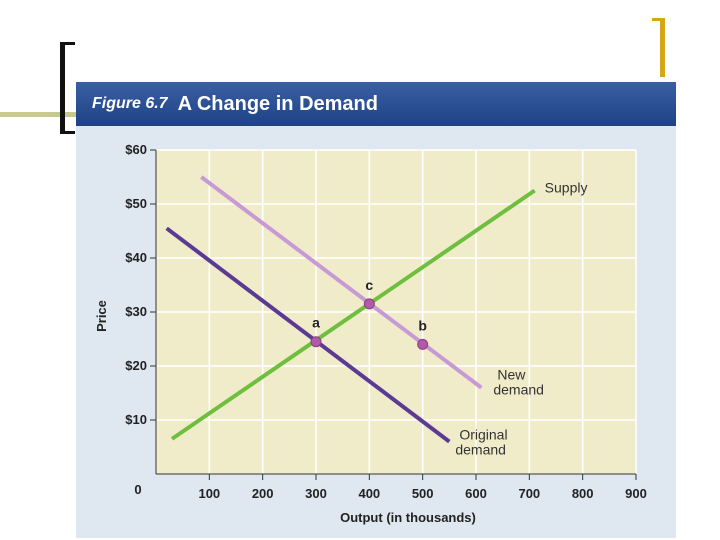  Describe the element at coordinates (423, 344) in the screenshot. I see `point-b` at that location.